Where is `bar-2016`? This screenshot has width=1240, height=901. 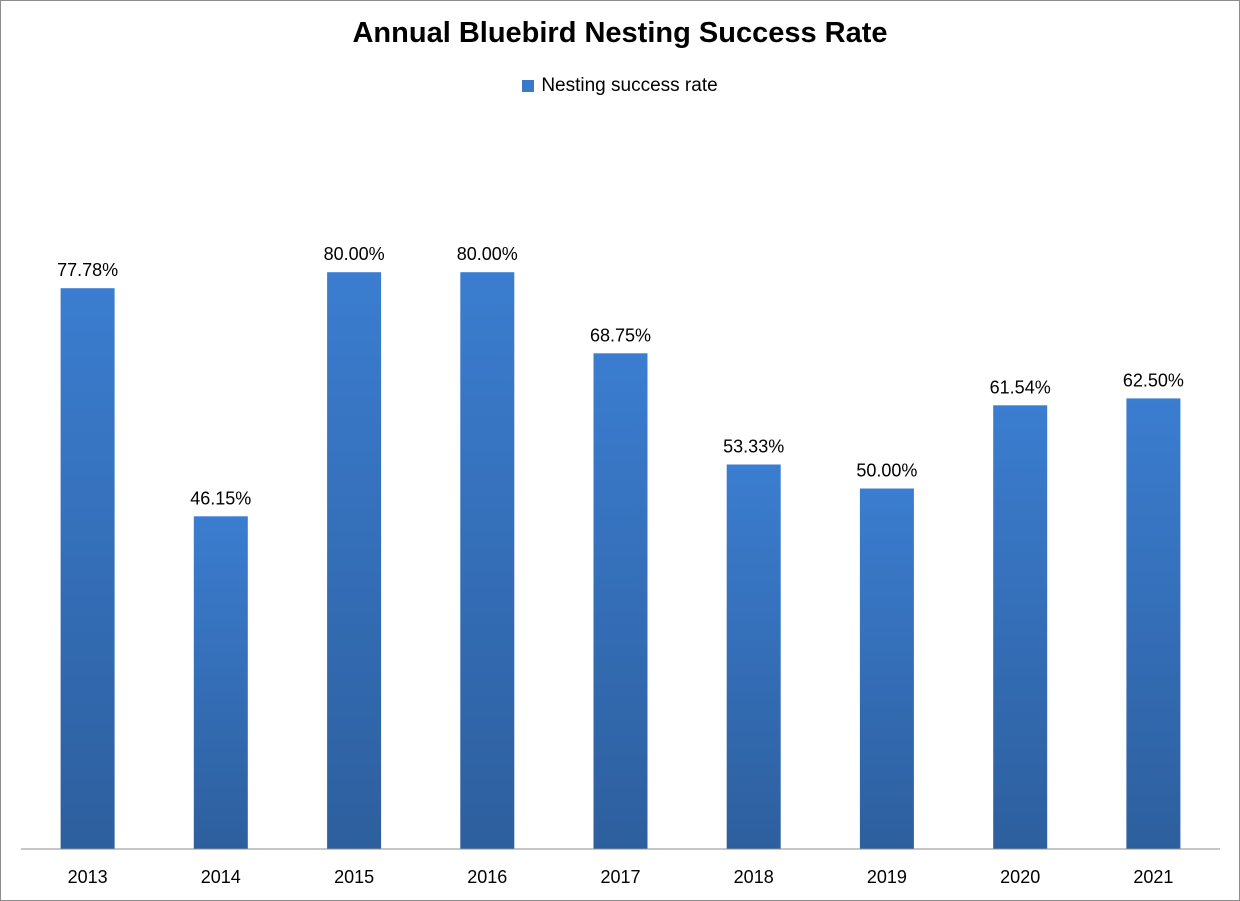 bar-2016 is located at coordinates (487, 560).